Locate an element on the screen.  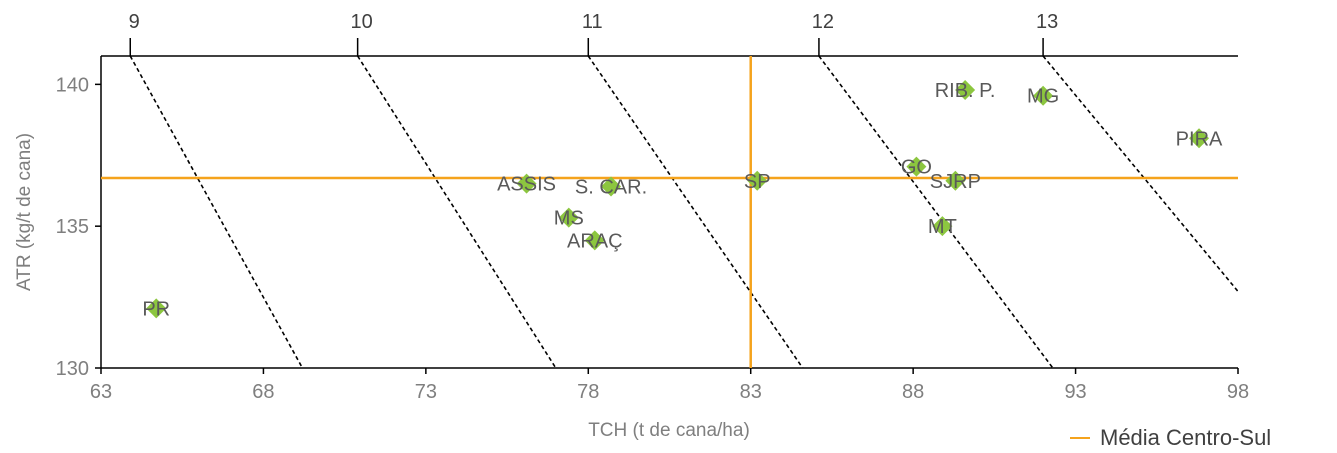
legend-label-media: Média Centro-Sul is located at coordinates (1186, 437).